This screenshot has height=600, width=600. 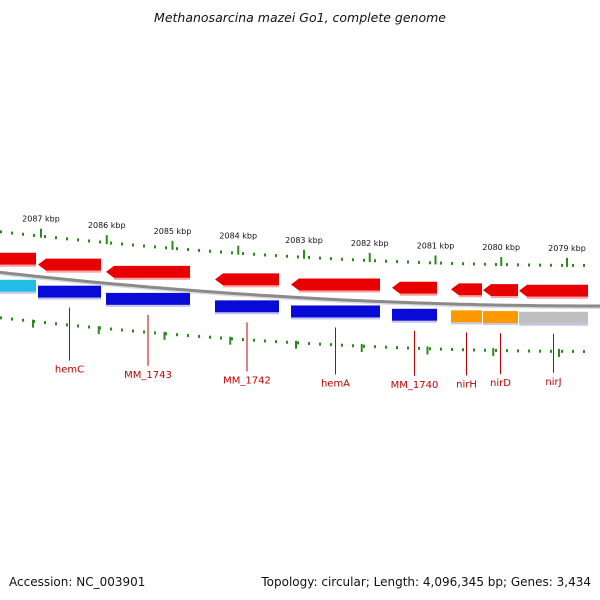 What do you see at coordinates (238, 236) in the screenshot?
I see `tick-label: 2084 kbp` at bounding box center [238, 236].